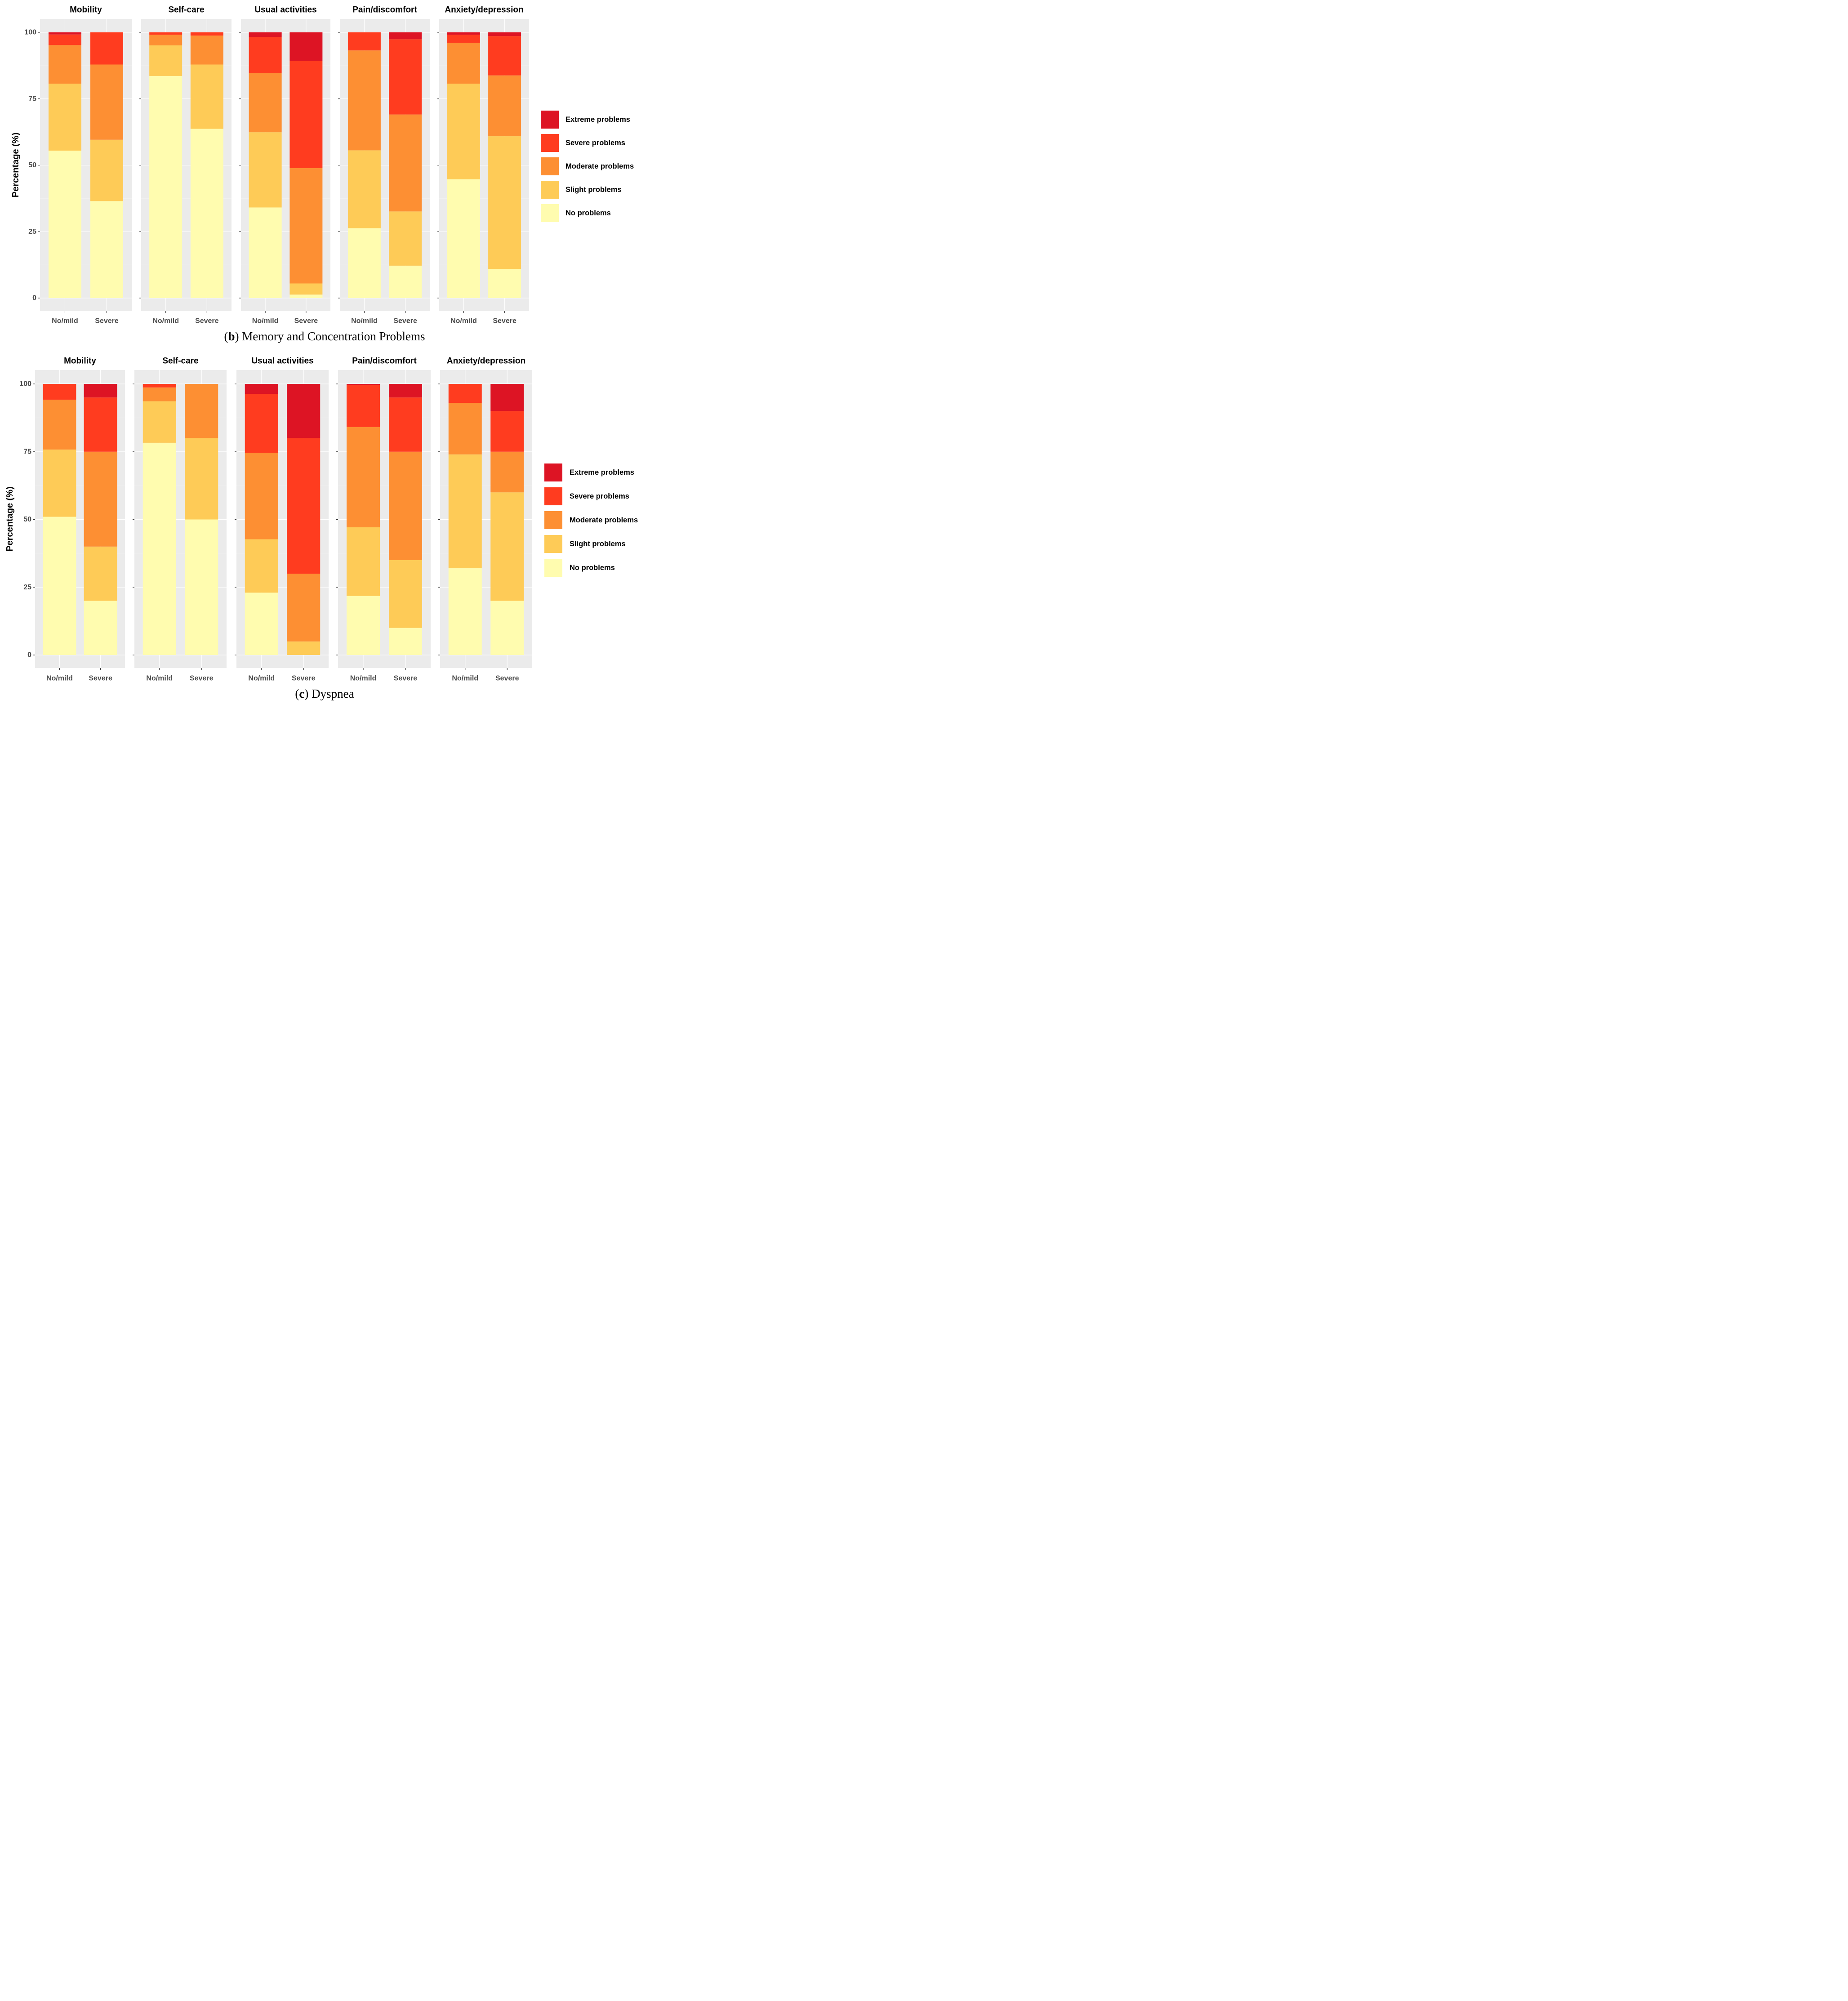  Describe the element at coordinates (231, 337) in the screenshot. I see `caption-letter: b` at that location.